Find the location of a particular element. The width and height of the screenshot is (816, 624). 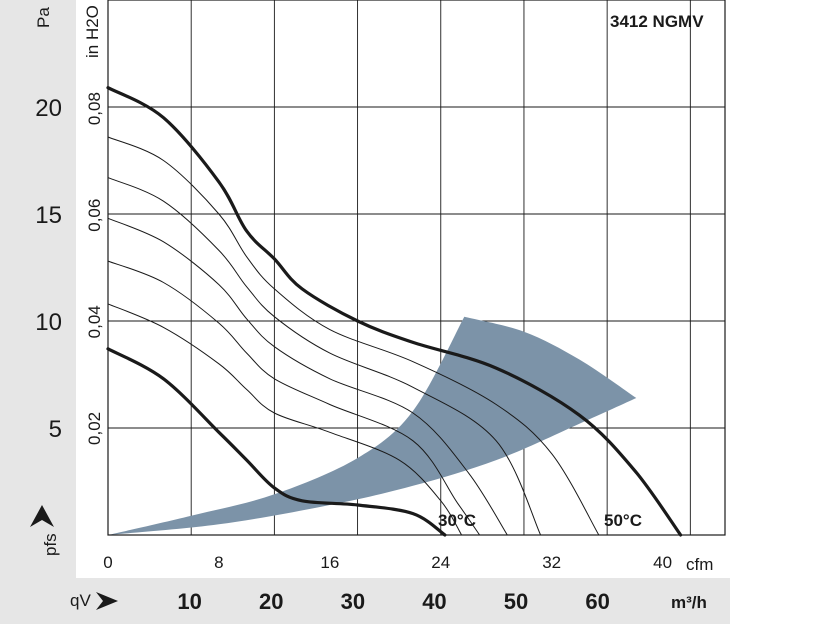

cfm-tick-label: 40 is located at coordinates (662, 562).